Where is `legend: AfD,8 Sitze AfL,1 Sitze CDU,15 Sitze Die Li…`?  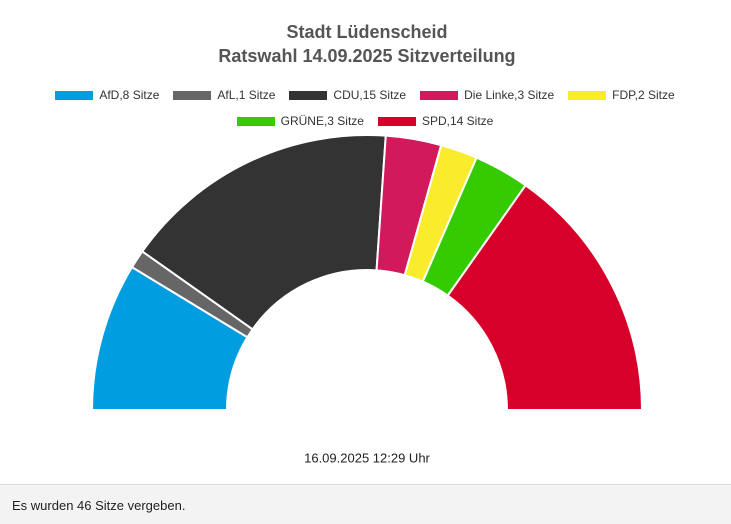 legend: AfD,8 Sitze AfL,1 Sitze CDU,15 Sitze Die Li… is located at coordinates (365, 108).